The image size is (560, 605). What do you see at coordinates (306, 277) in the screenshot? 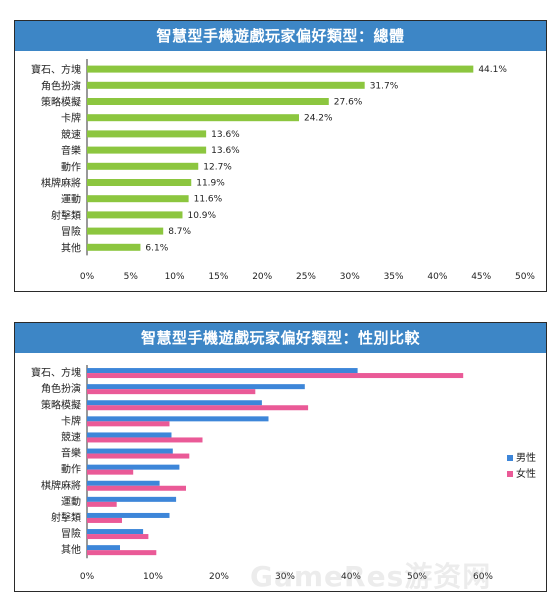
I see `x-tick-label: 25%` at bounding box center [306, 277].